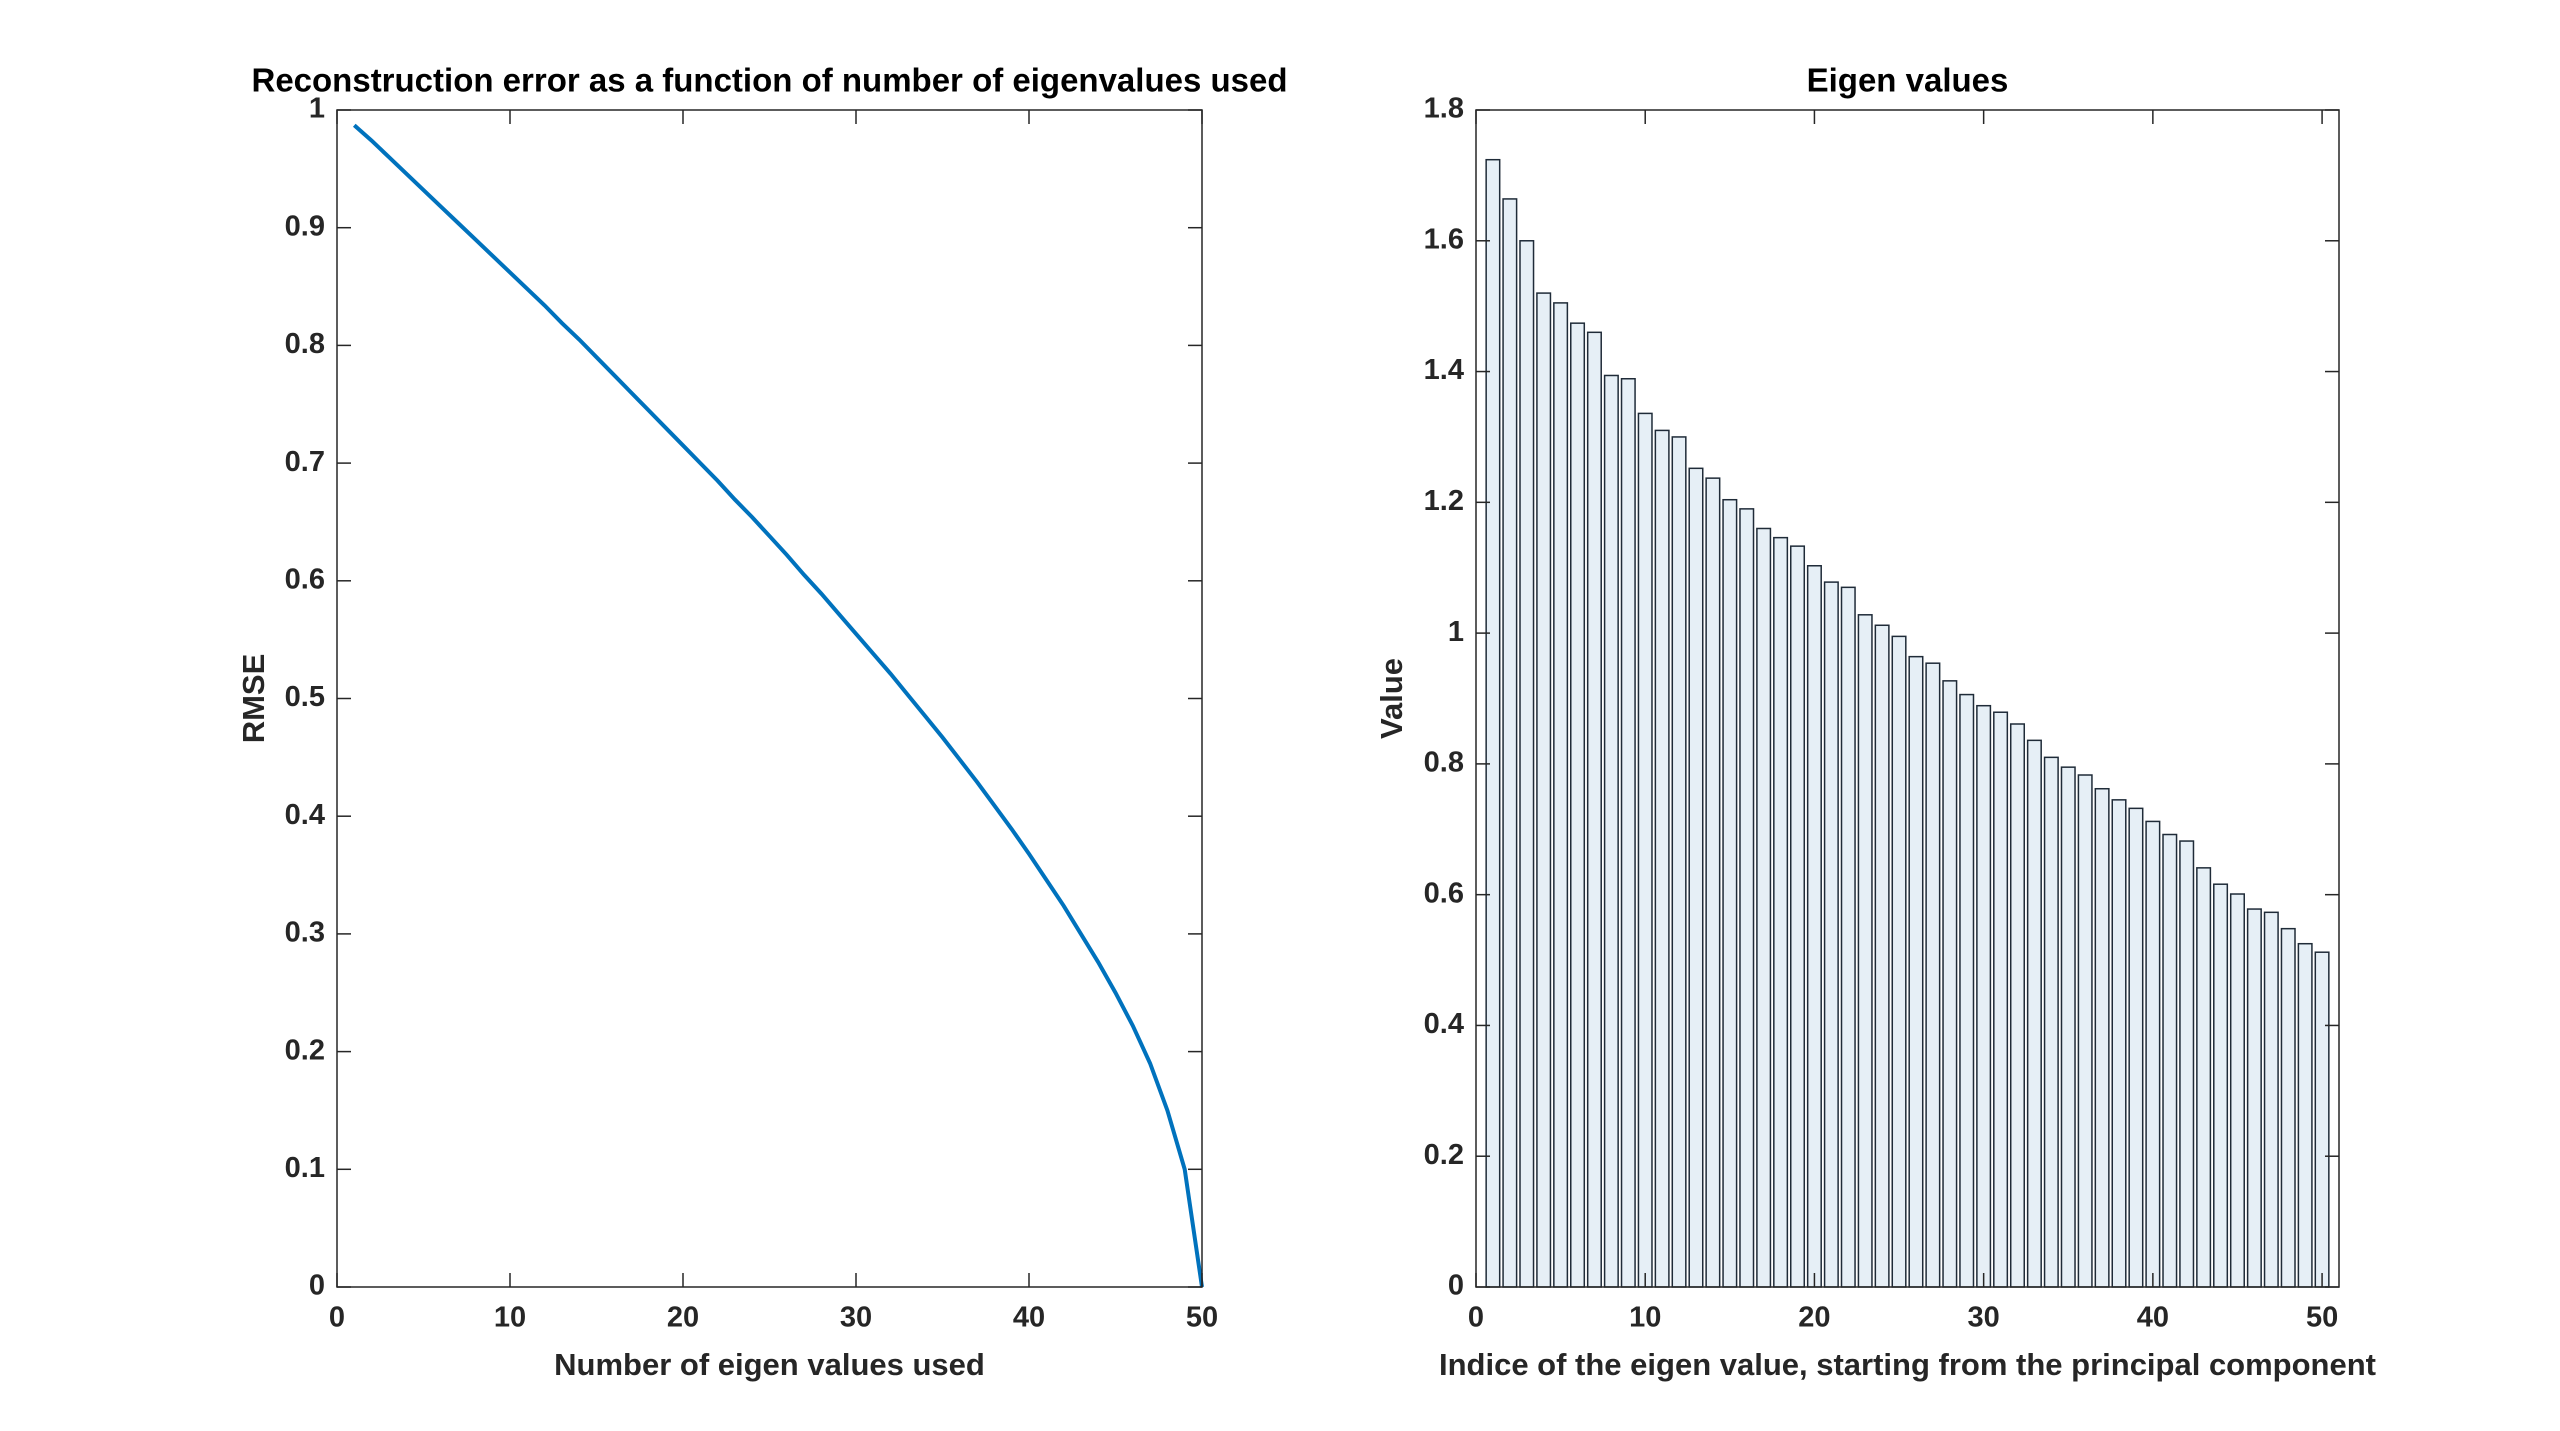 The height and width of the screenshot is (1431, 2560). I want to click on y-tick-label: 1.6, so click(1444, 239).